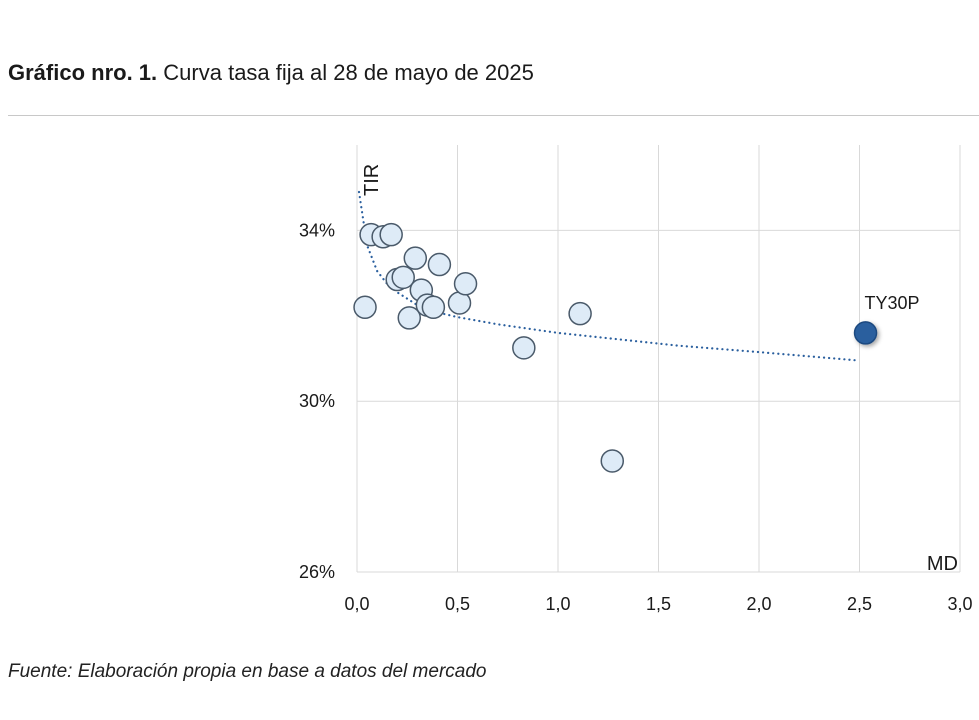 The image size is (979, 720). What do you see at coordinates (457, 604) in the screenshot?
I see `x-tick-label: 0,5` at bounding box center [457, 604].